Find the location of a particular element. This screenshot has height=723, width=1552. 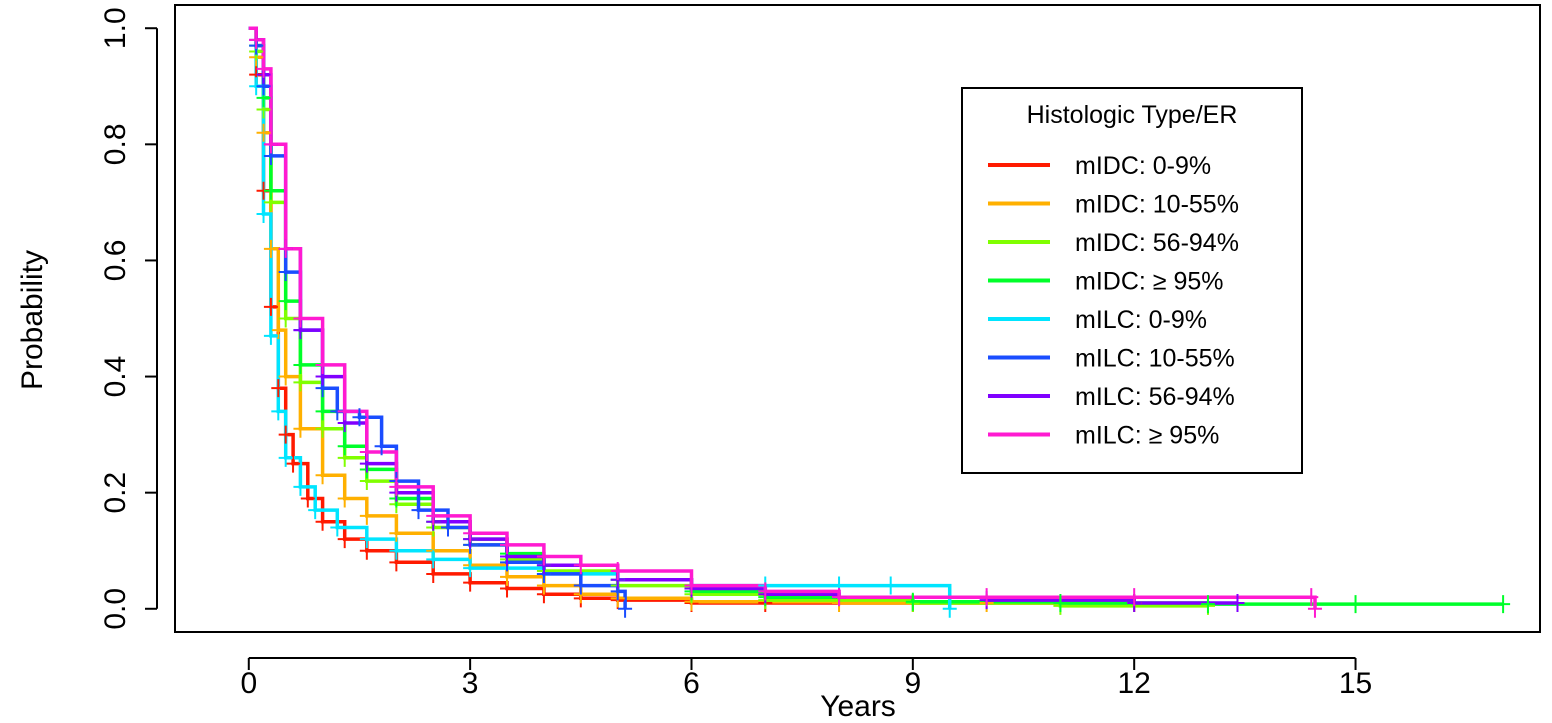

y-tick-label: 0.4 is located at coordinates (115, 377).